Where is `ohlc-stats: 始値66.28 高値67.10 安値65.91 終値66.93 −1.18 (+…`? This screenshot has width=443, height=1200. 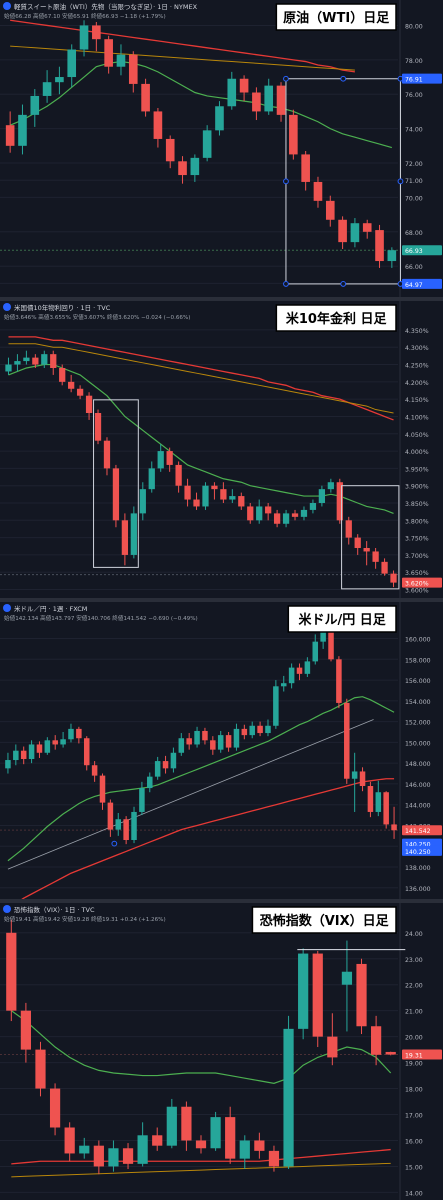 ohlc-stats: 始値66.28 高値67.10 安値65.91 終値66.93 −1.18 (+… is located at coordinates (85, 16).